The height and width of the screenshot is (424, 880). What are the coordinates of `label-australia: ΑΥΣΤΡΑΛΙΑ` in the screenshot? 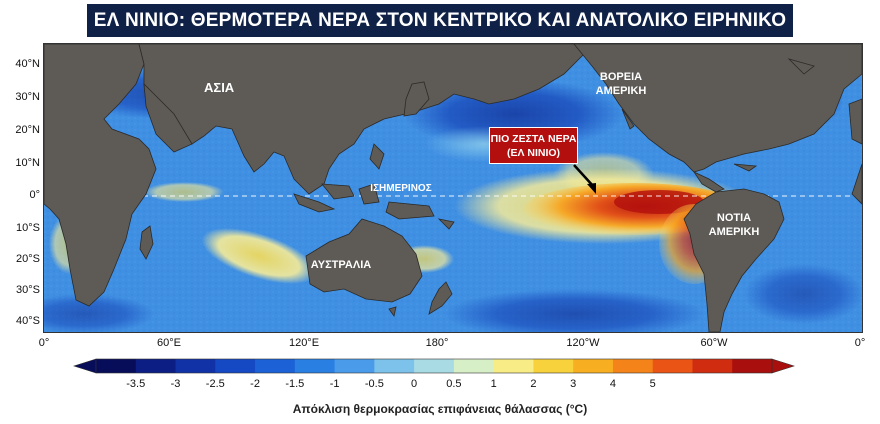 It's located at (341, 265).